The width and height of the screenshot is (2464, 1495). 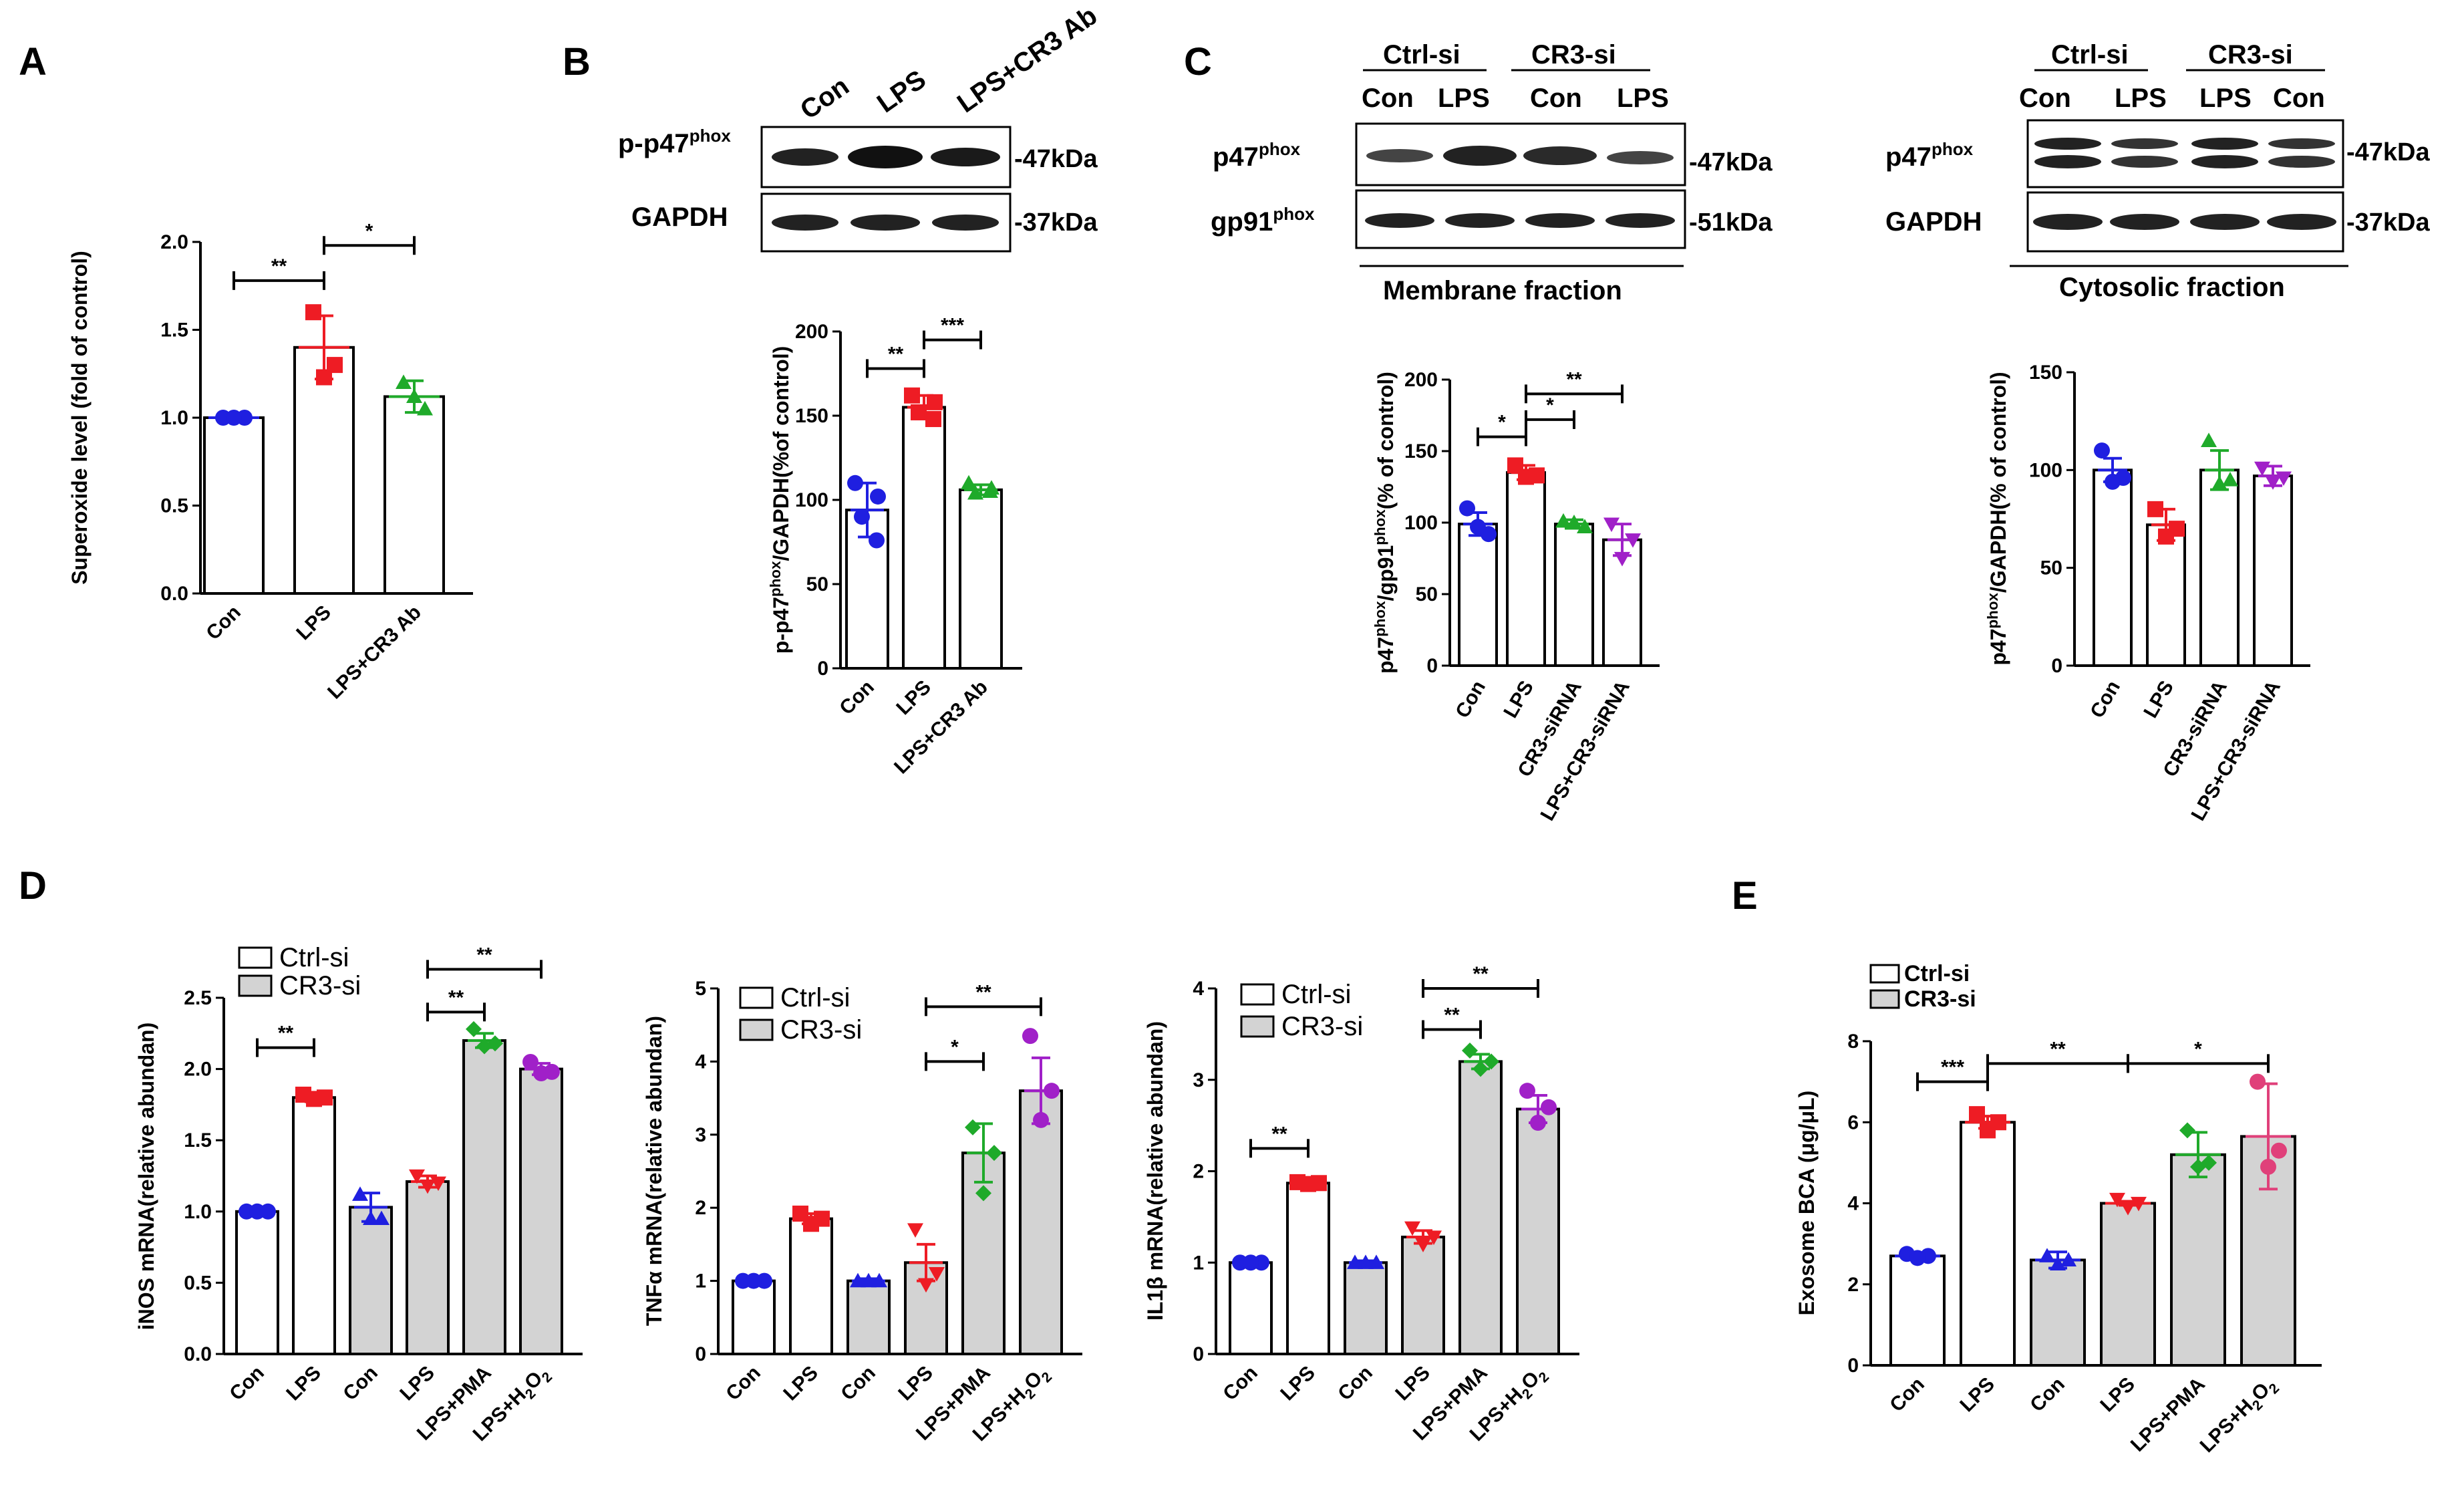 What do you see at coordinates (1745, 896) in the screenshot?
I see `panel-label-e: E` at bounding box center [1745, 896].